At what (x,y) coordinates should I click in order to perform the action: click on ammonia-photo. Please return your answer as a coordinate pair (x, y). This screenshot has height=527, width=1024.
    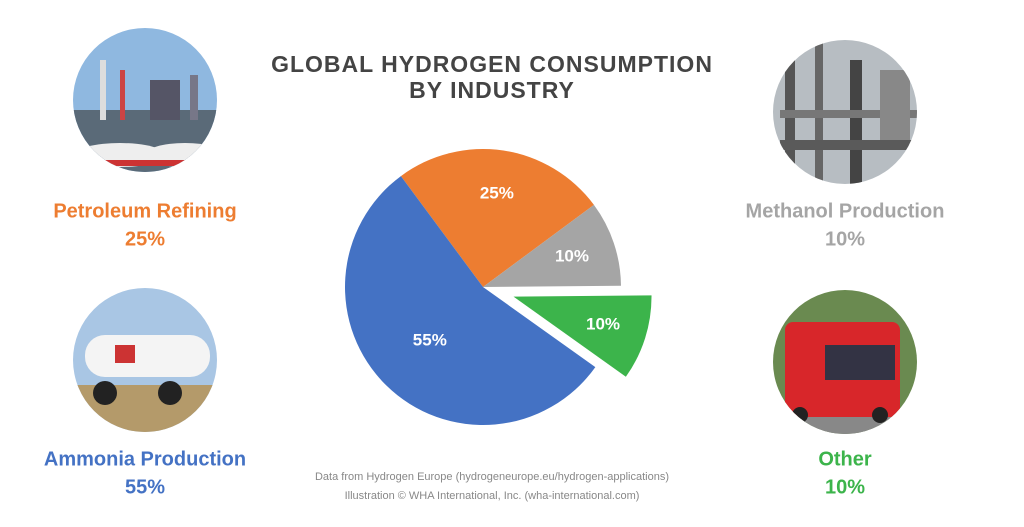
    Looking at the image, I should click on (145, 360).